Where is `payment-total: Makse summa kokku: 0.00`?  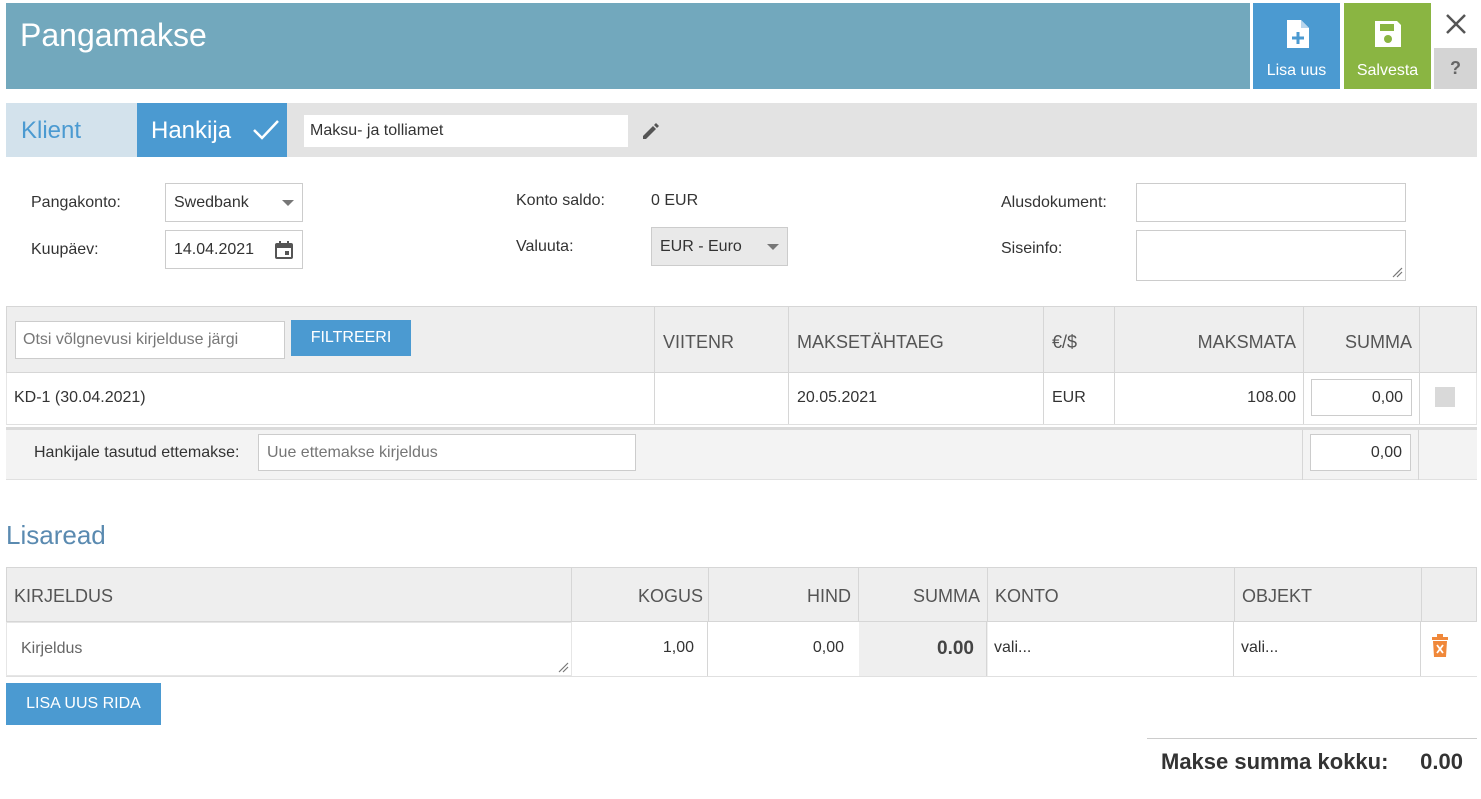
payment-total: Makse summa kokku: 0.00 is located at coordinates (1312, 763).